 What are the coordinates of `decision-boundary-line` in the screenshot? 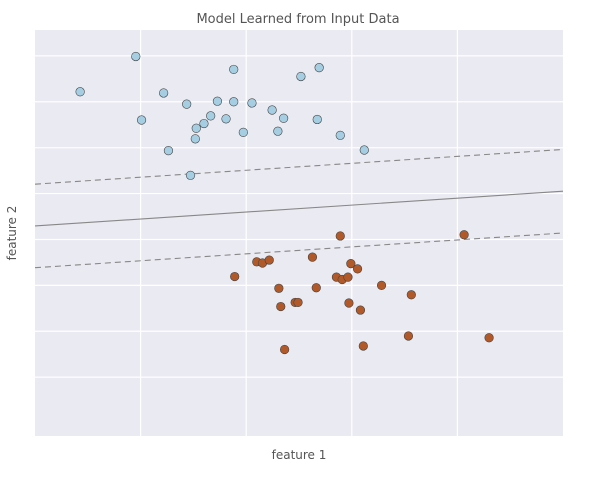 It's located at (299, 208).